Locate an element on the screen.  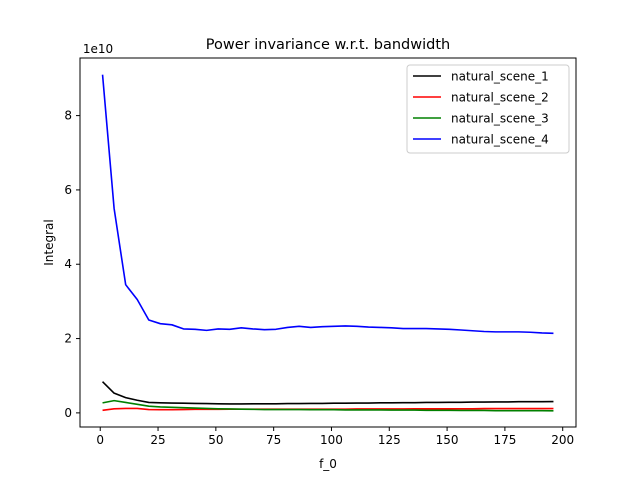
y-axis-label: Integral is located at coordinates (49, 242).